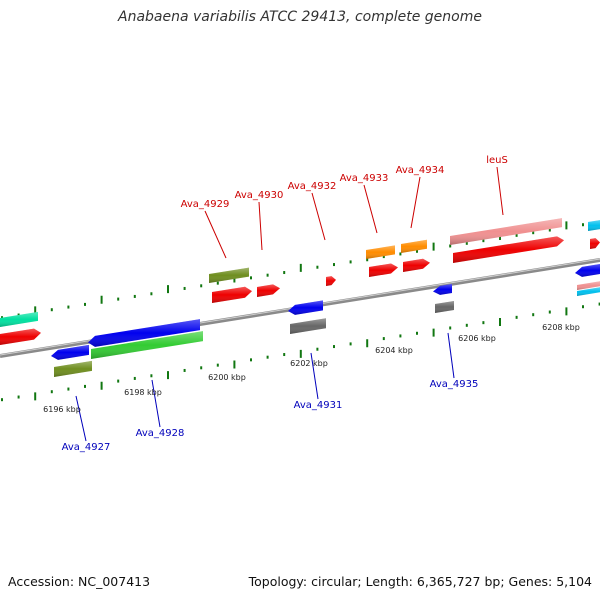  What do you see at coordinates (205, 204) in the screenshot?
I see `gene-label: Ava_4929` at bounding box center [205, 204].